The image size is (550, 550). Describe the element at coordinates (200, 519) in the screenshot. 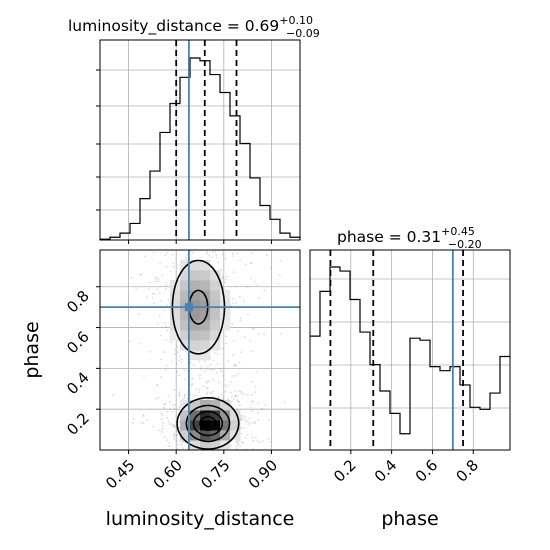

I see `x-axis-label-luminosity-distance: luminosity_distance` at that location.